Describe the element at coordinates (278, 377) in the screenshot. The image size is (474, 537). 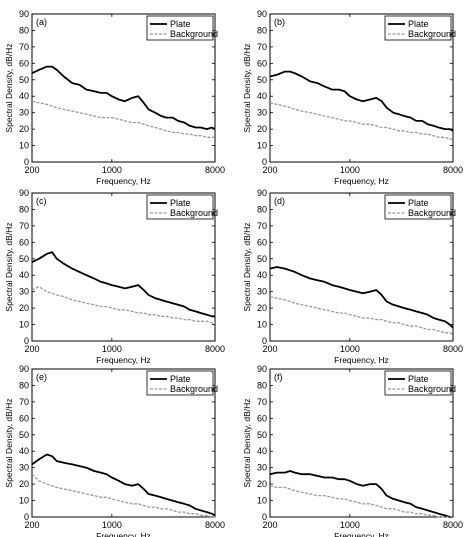
I see `panel-label: (f)` at that location.